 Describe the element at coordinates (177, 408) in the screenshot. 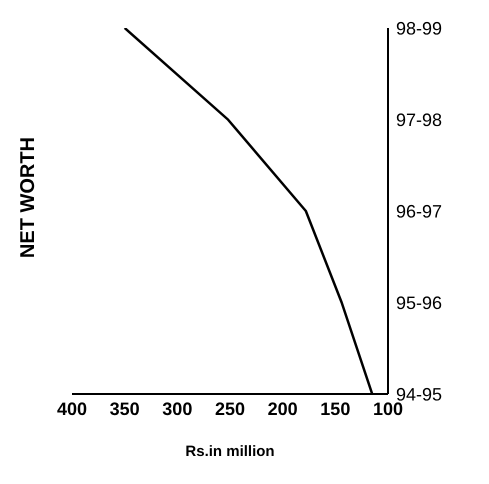

I see `x-tick-label: 300` at that location.